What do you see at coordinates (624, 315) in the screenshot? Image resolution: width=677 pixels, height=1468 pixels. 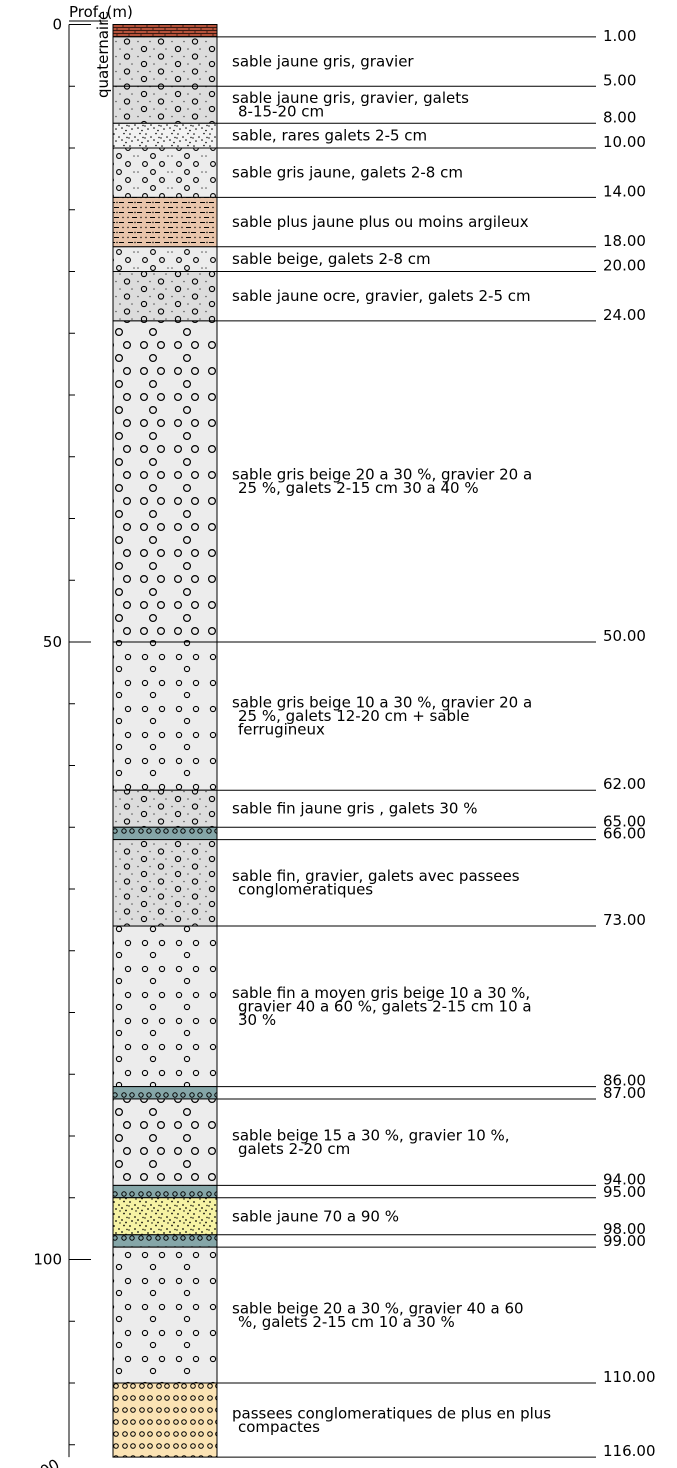 I see `depth-label: 24.00` at bounding box center [624, 315].